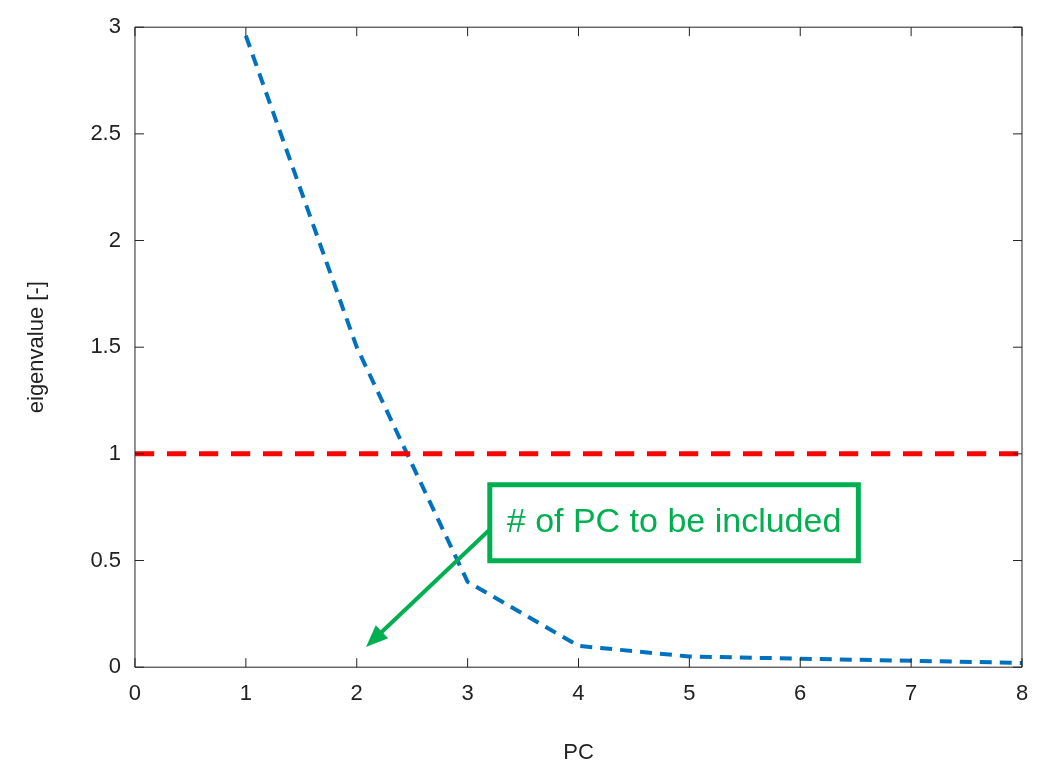  What do you see at coordinates (105, 346) in the screenshot?
I see `y-tick-label: 1.5` at bounding box center [105, 346].